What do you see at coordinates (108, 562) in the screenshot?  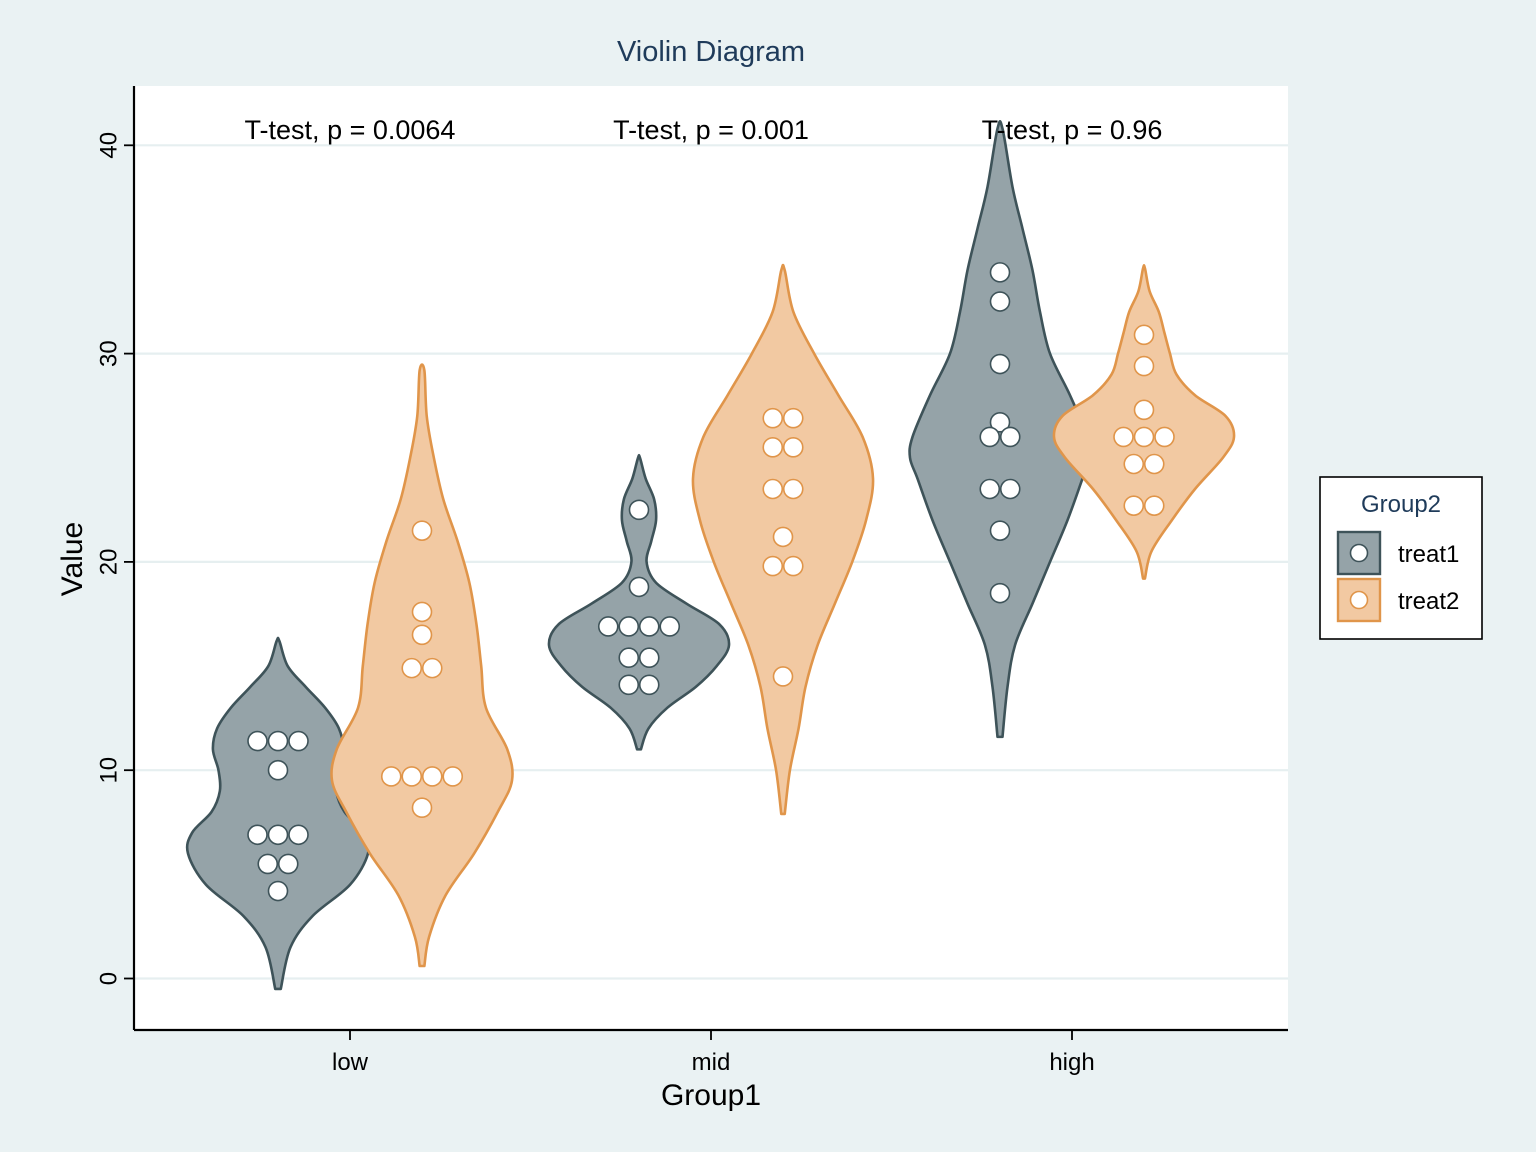 I see `y-tick-label: 20` at bounding box center [108, 562].